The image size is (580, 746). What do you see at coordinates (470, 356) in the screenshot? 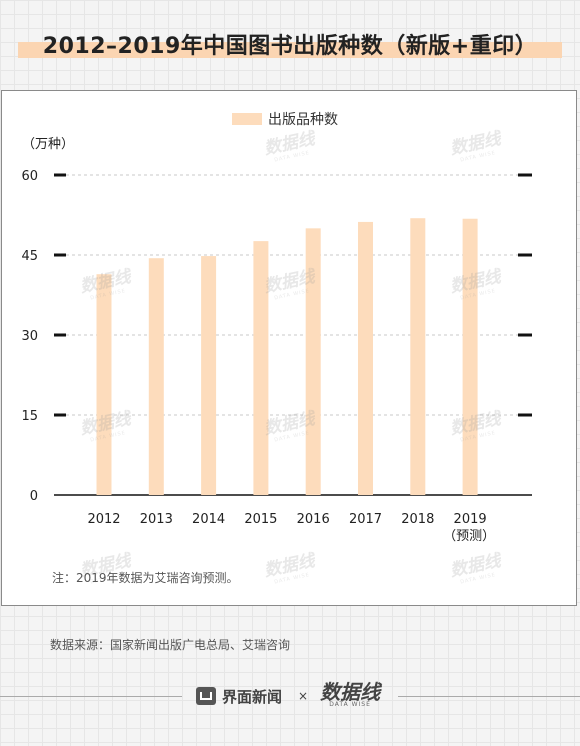
I see `bar-2019` at bounding box center [470, 356].